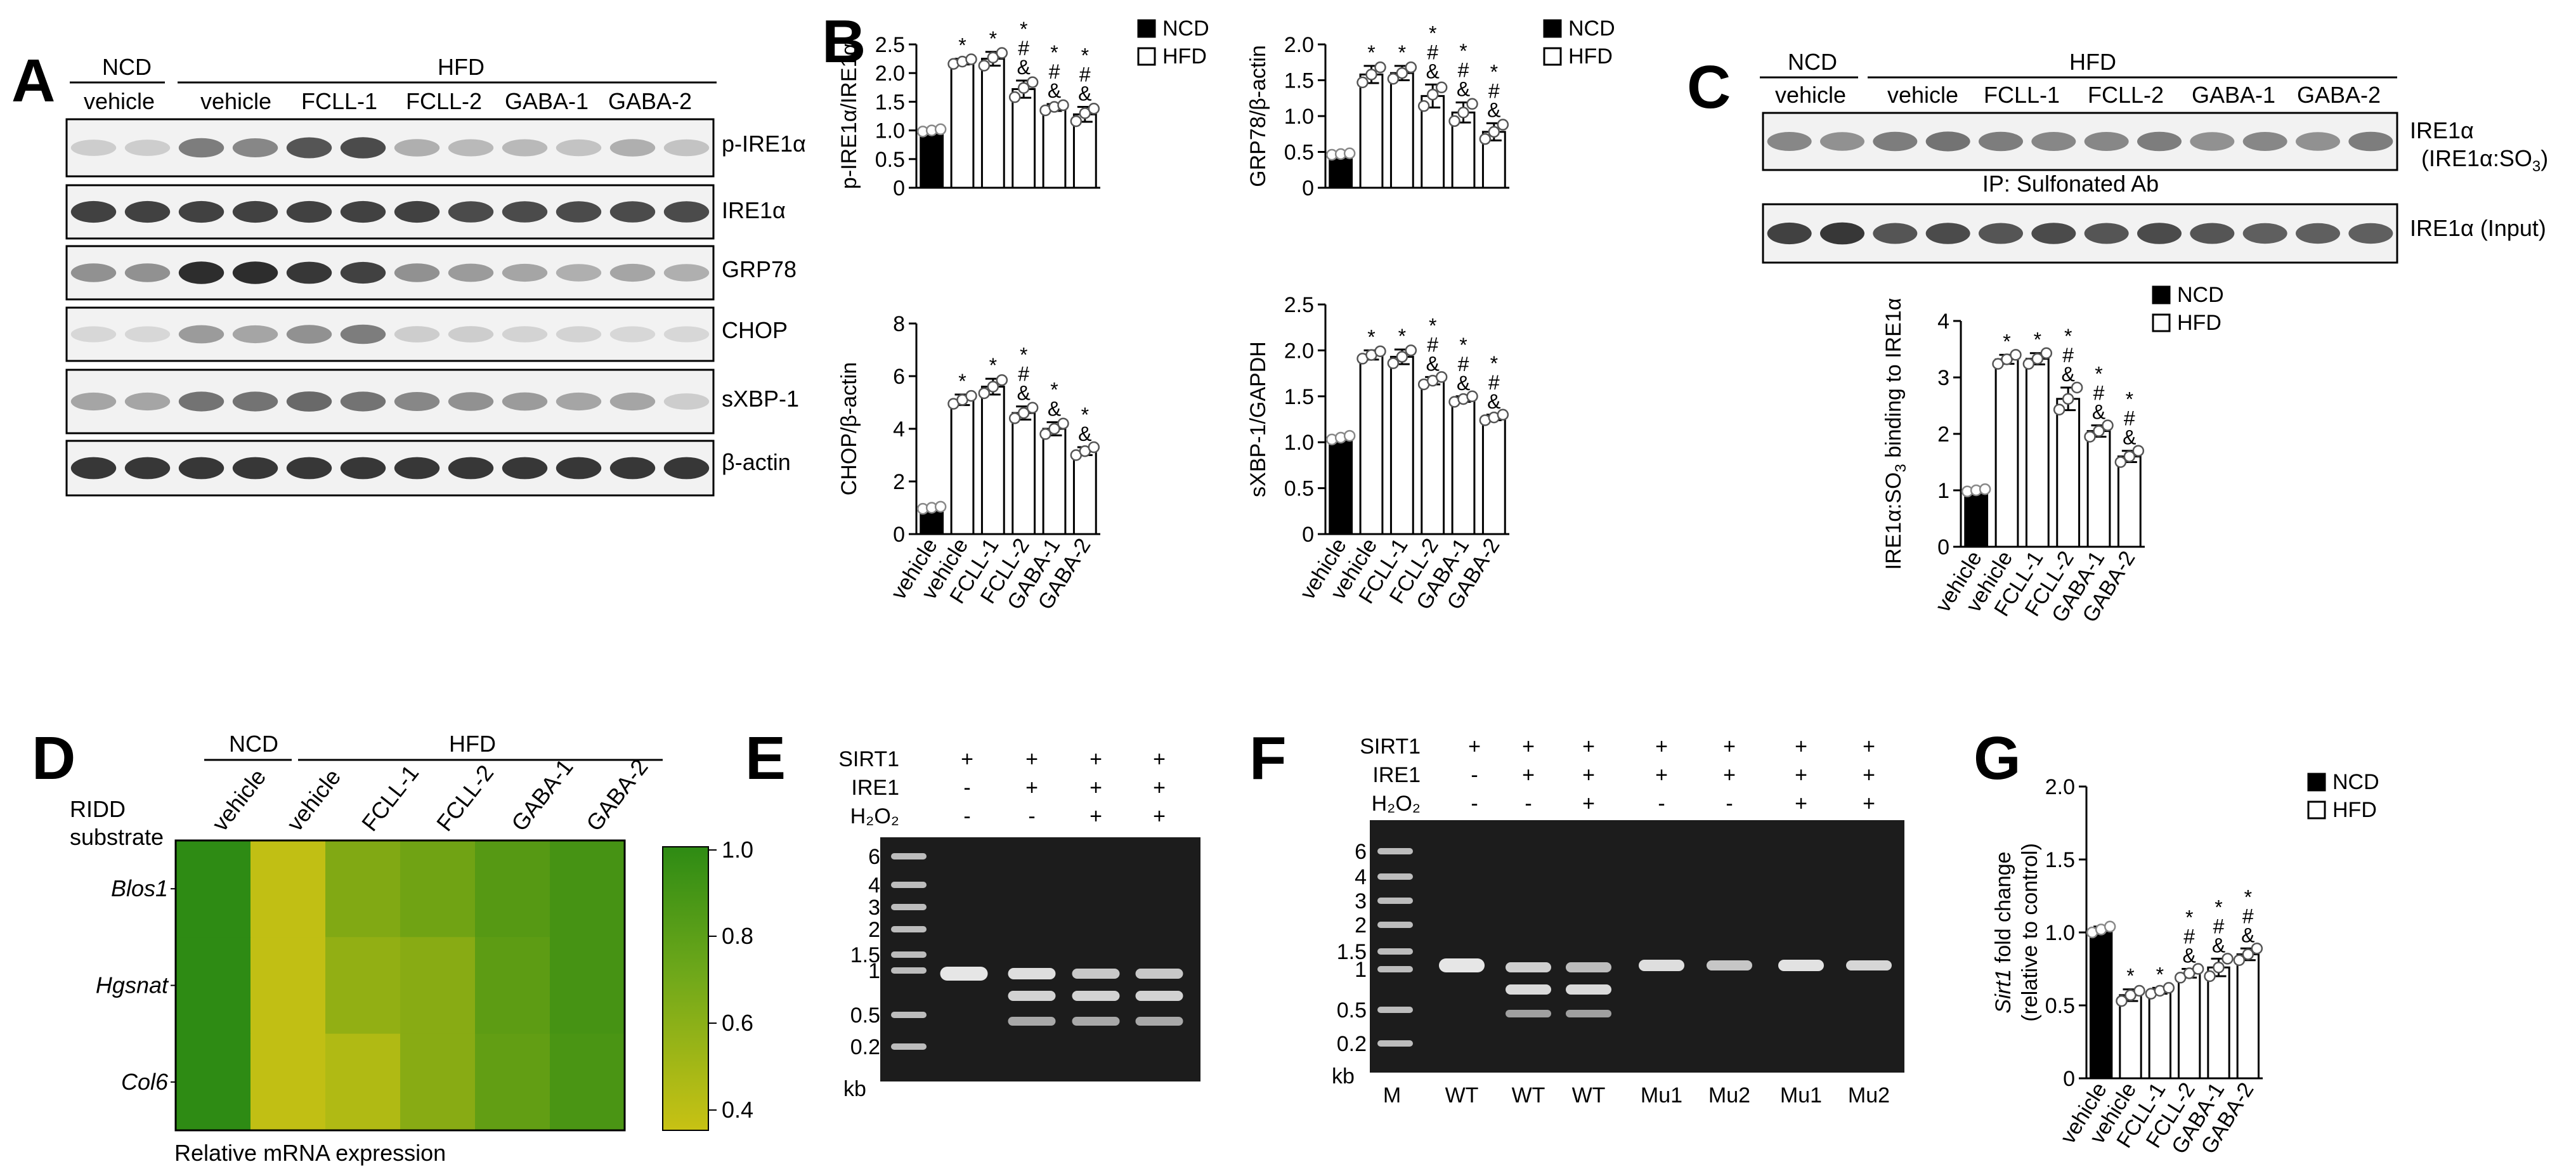 The height and width of the screenshot is (1176, 2576). I want to click on column-label: GABA-1, so click(542, 795).